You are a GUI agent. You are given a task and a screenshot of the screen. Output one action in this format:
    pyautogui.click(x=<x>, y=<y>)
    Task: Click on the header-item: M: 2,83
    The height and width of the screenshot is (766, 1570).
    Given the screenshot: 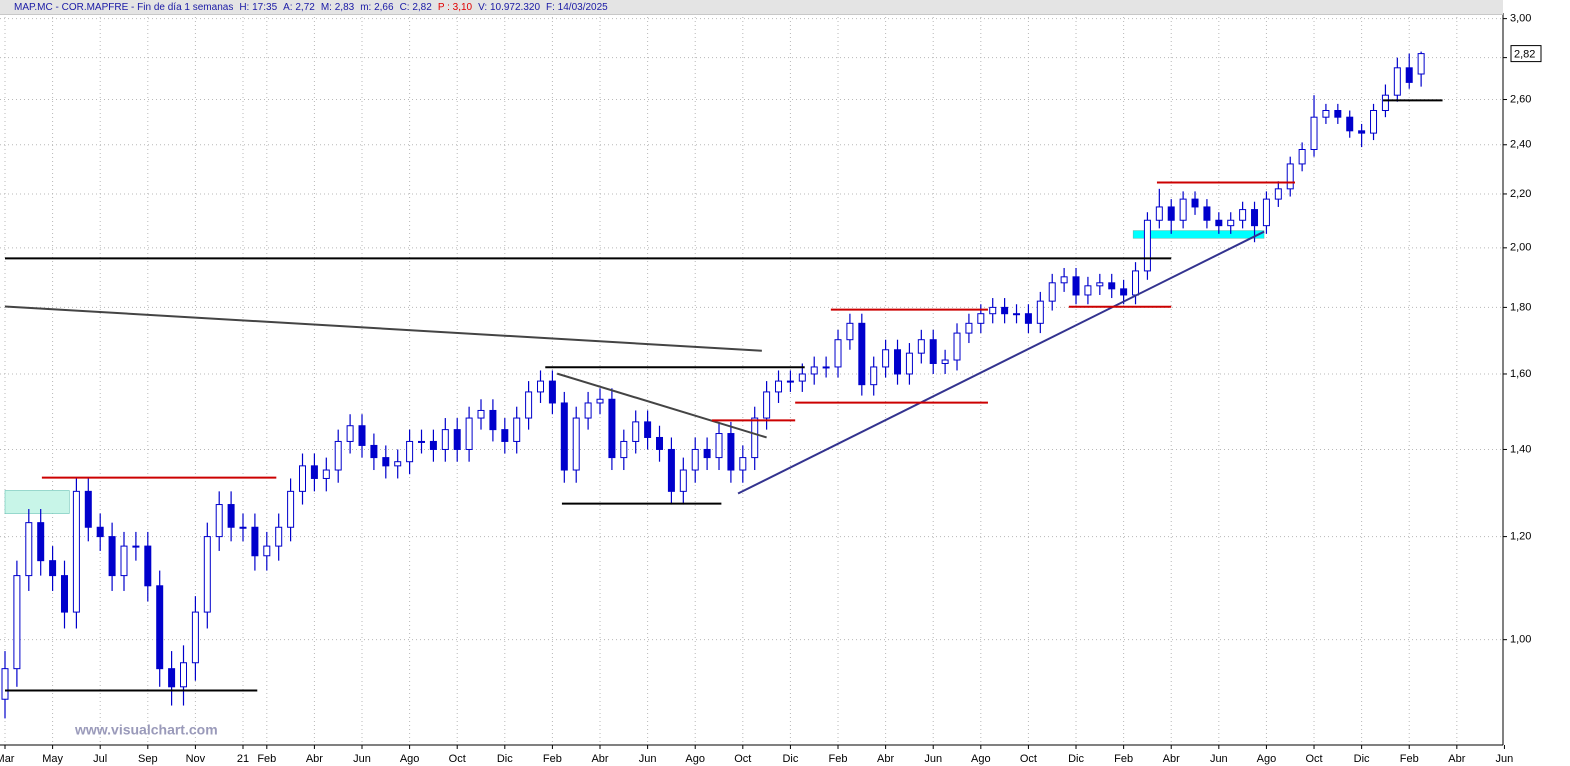 What is the action you would take?
    pyautogui.click(x=337, y=7)
    